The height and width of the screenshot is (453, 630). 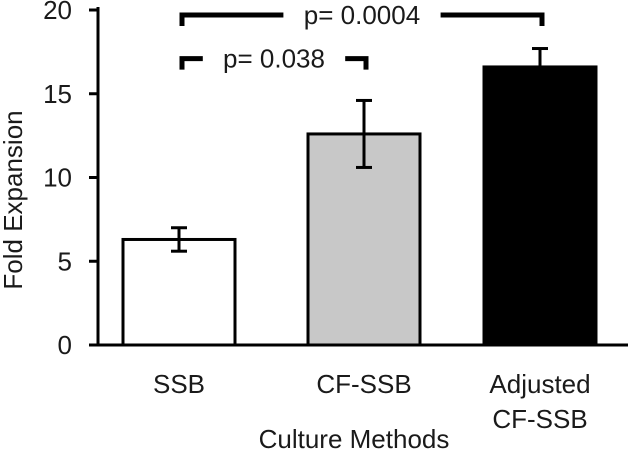 What do you see at coordinates (362, 37) in the screenshot?
I see `significance-brackets: p= 0.038 p= 0.0004` at bounding box center [362, 37].